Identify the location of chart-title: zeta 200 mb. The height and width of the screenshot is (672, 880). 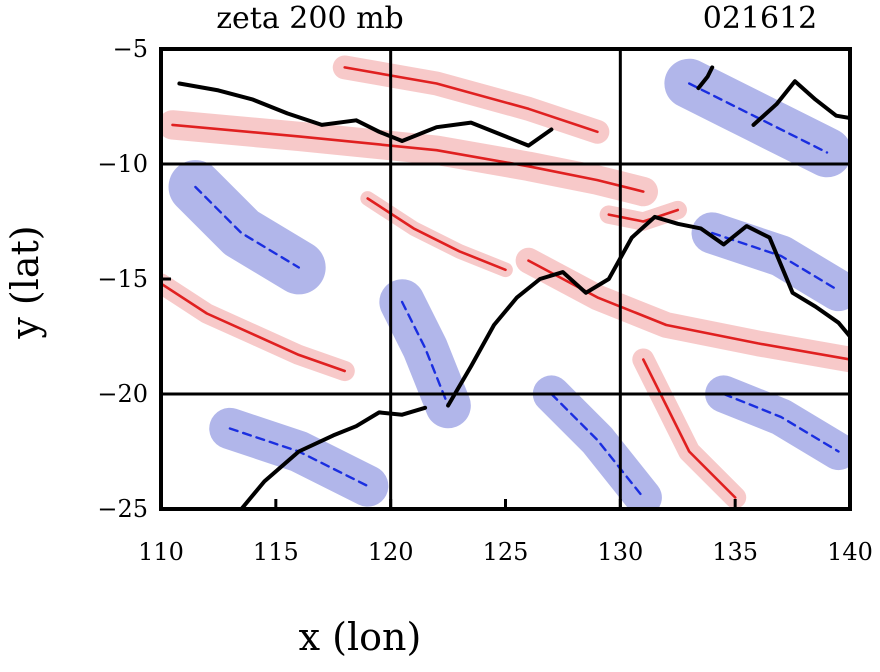
(310, 18).